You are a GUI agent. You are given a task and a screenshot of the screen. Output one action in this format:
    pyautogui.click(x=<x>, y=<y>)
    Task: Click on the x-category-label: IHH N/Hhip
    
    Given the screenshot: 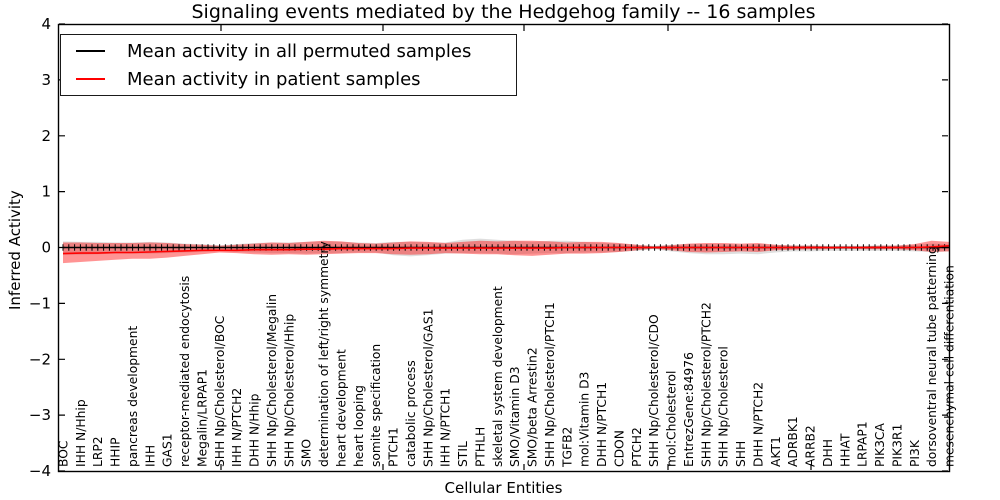 What is the action you would take?
    pyautogui.click(x=81, y=433)
    